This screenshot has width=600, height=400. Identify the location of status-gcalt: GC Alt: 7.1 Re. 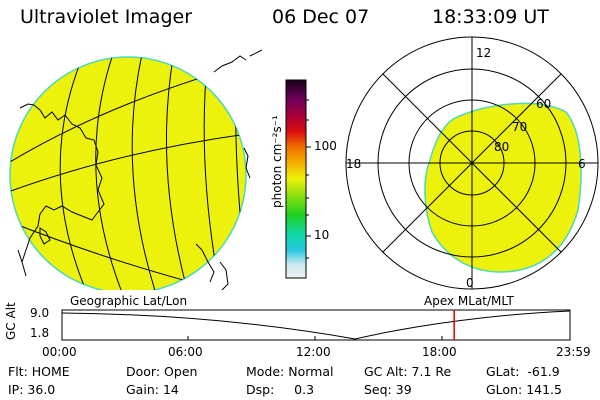
(407, 371).